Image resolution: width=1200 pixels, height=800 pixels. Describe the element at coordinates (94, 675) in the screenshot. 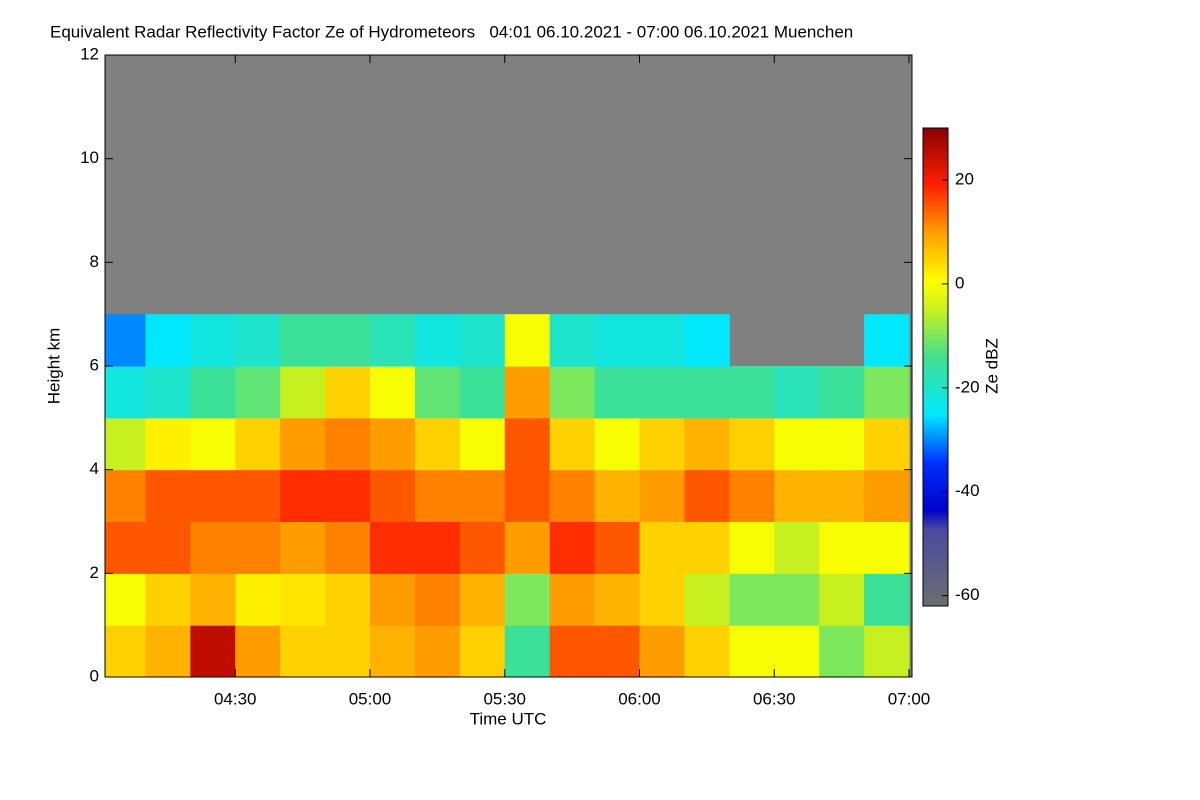

I see `y-tick-label: 0` at that location.